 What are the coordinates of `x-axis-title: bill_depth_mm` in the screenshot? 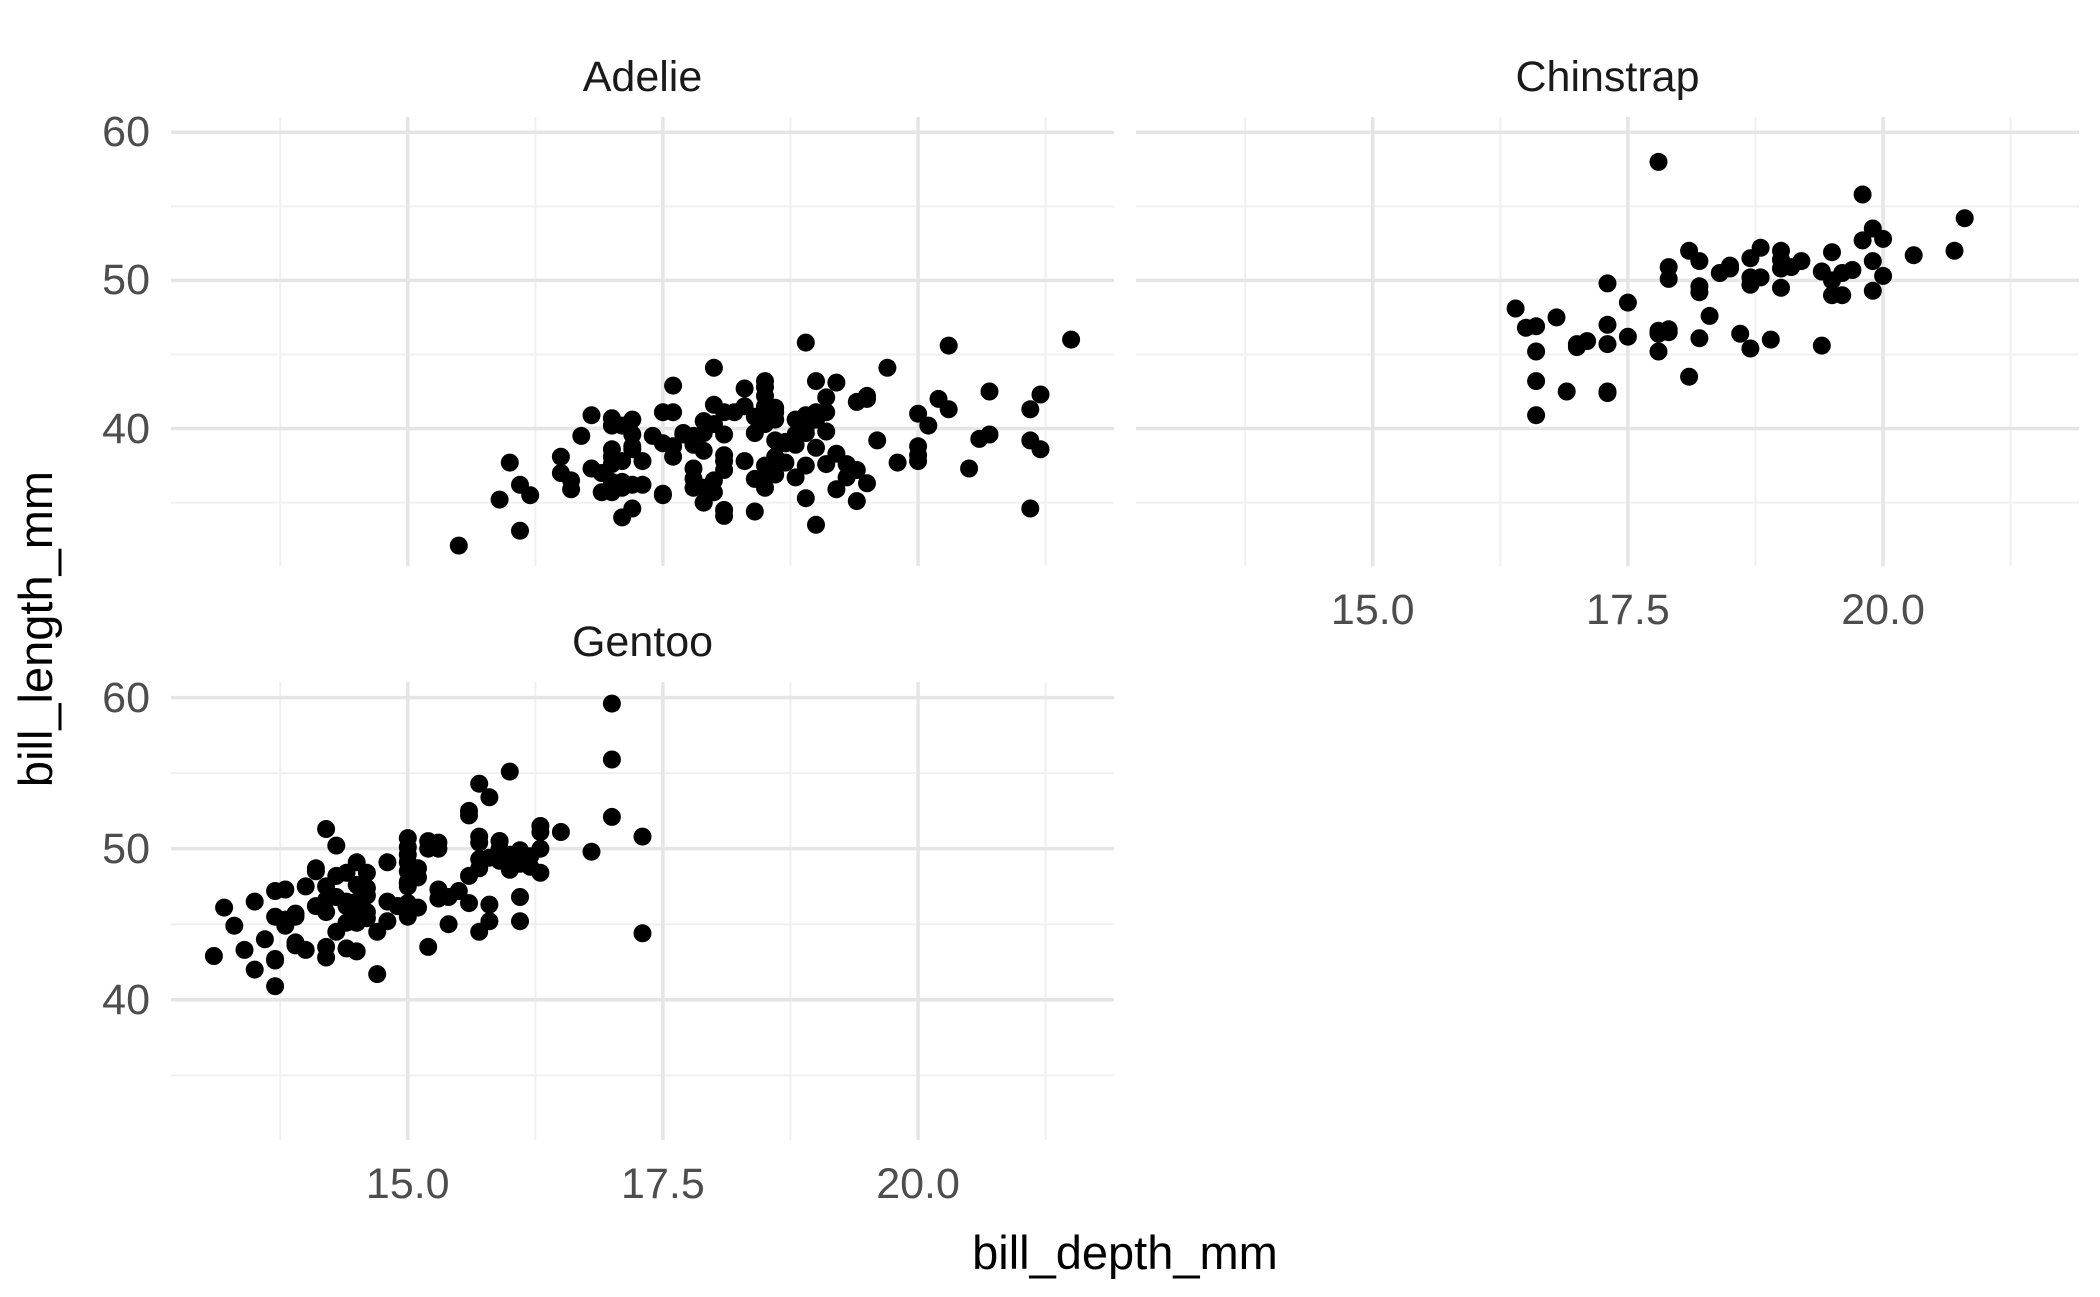 It's located at (1125, 1252).